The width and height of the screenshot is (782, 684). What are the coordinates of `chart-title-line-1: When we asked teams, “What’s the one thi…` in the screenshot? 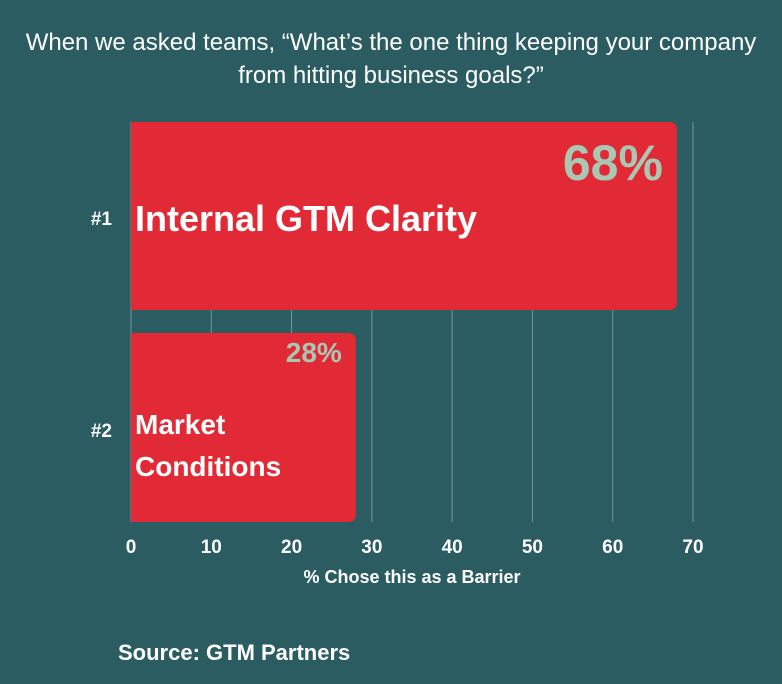 It's located at (391, 42).